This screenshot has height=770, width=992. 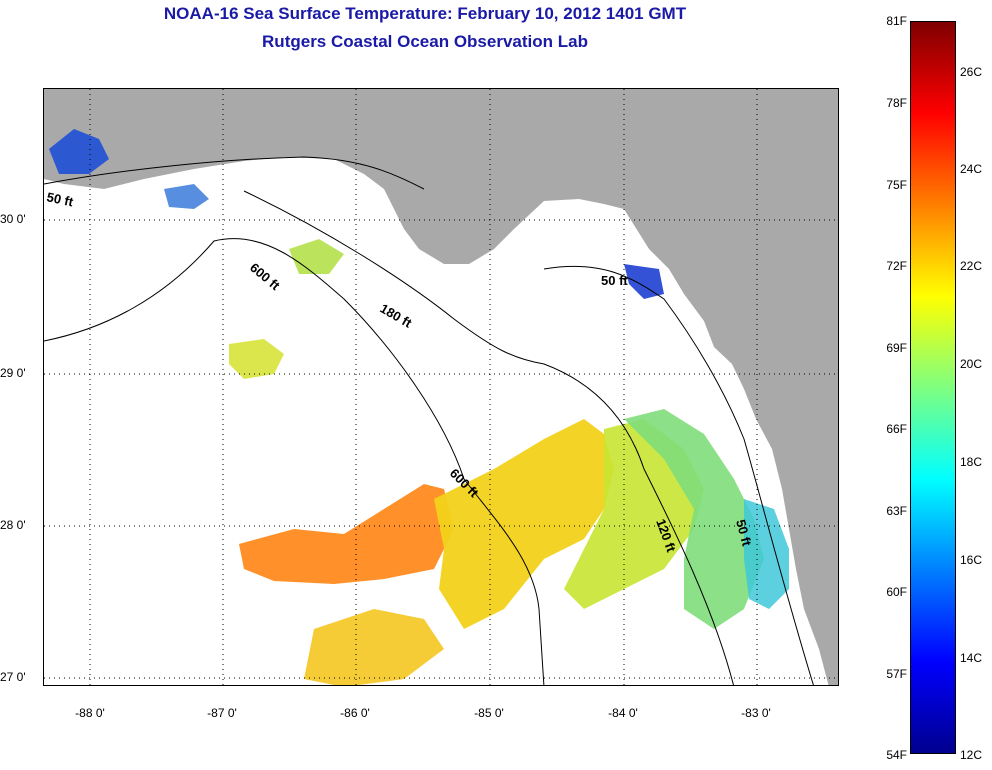 What do you see at coordinates (766, 554) in the screenshot?
I see `sst-patch-cyan` at bounding box center [766, 554].